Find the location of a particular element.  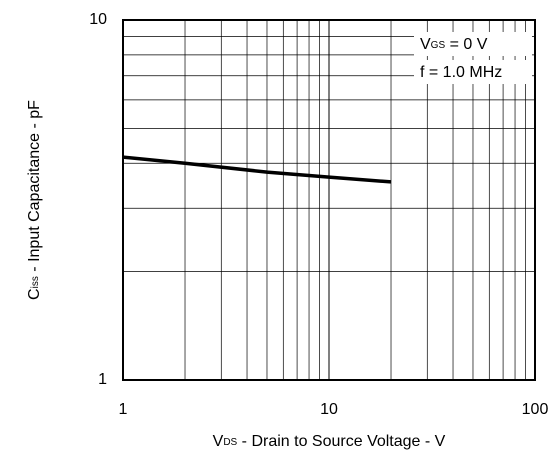

y-axis-label: Ciss - Input Capacitance - pF is located at coordinates (34, 200).